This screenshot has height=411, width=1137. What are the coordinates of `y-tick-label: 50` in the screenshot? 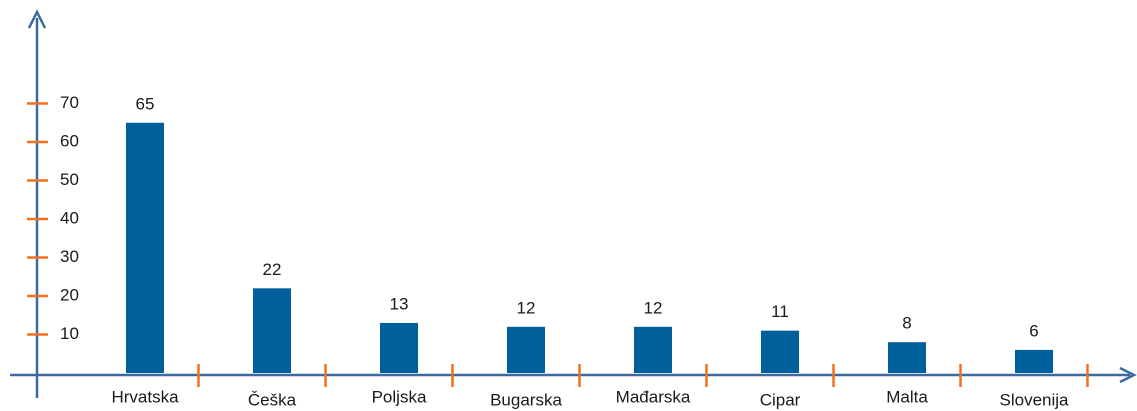 It's located at (69, 179).